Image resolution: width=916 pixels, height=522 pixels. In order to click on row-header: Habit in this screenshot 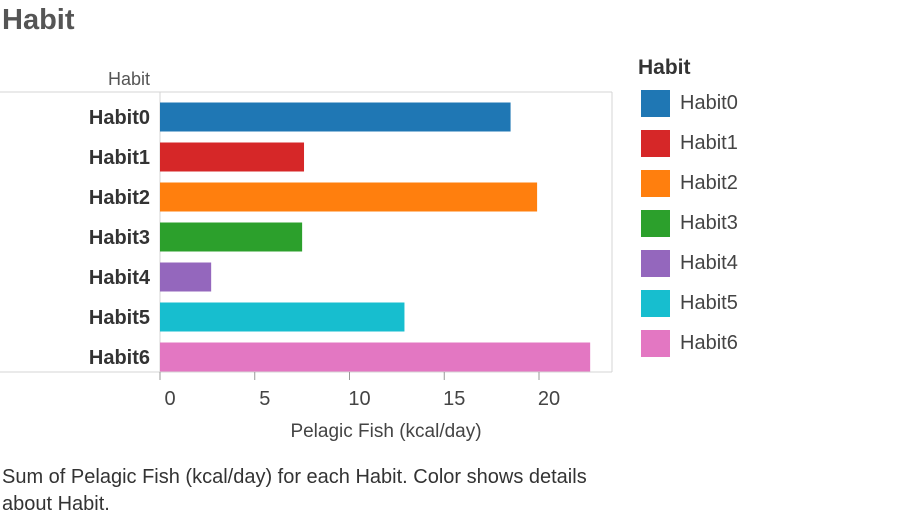, I will do `click(129, 79)`.